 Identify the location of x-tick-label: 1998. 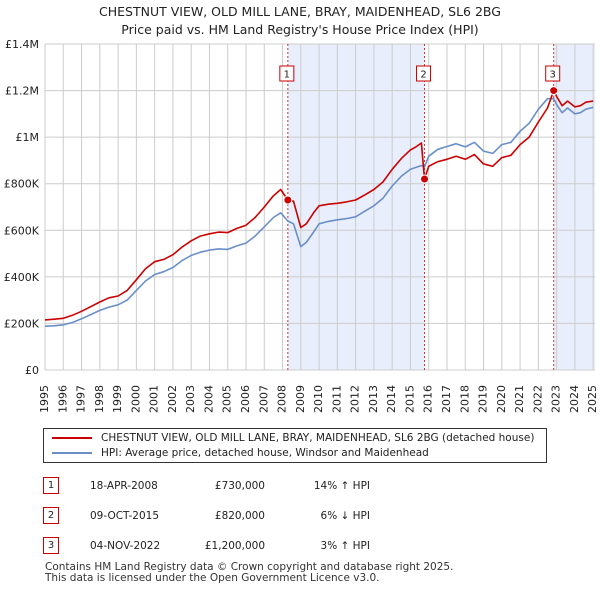
(99, 399).